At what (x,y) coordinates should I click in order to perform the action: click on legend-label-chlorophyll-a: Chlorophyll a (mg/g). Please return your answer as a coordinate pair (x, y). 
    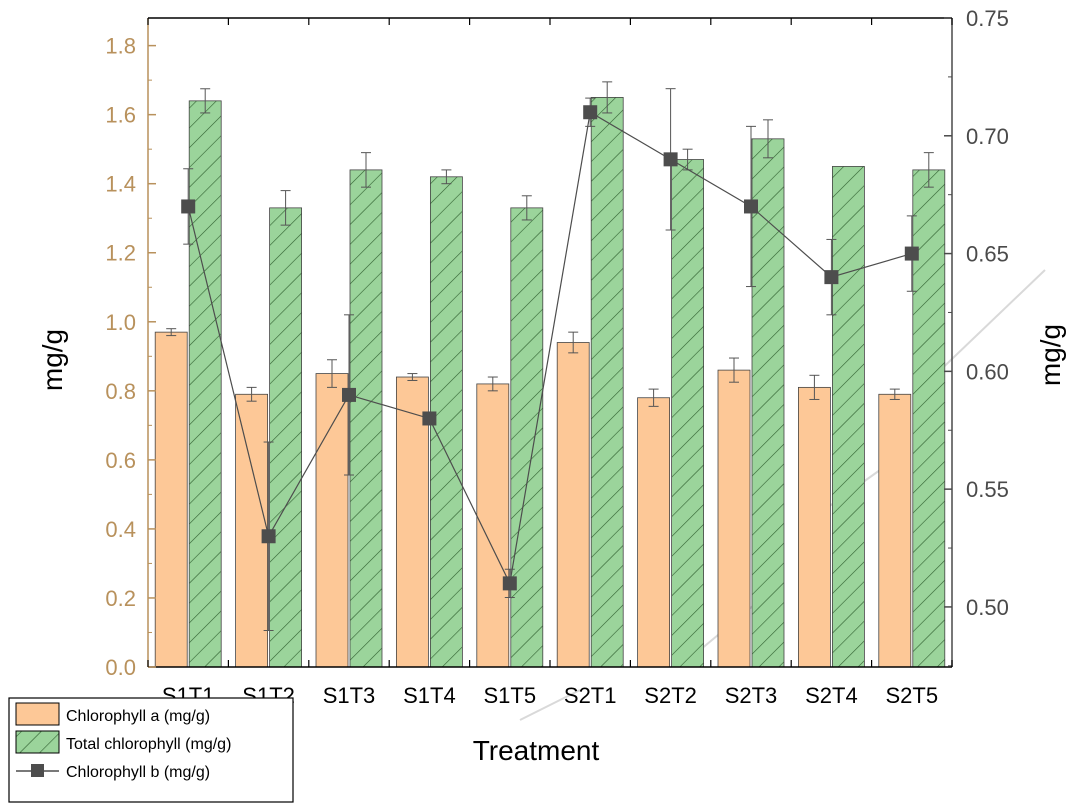
    Looking at the image, I should click on (138, 716).